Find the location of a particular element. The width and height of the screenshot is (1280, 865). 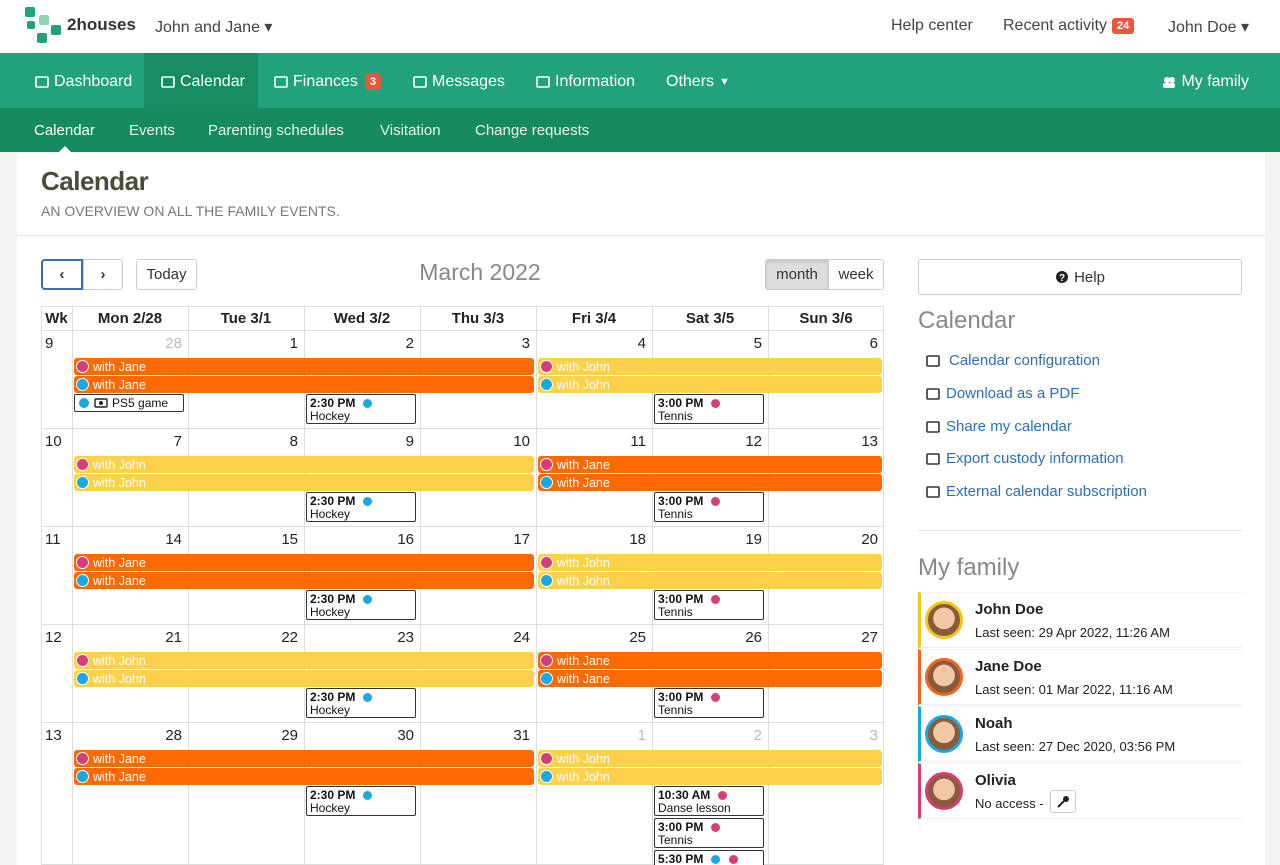

active-tab is located at coordinates (201, 80).